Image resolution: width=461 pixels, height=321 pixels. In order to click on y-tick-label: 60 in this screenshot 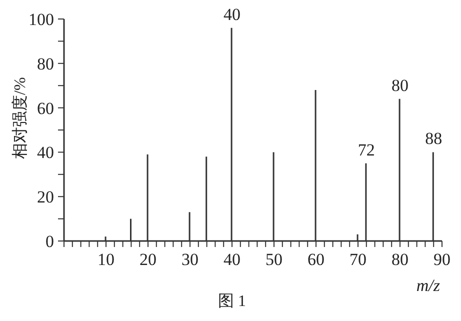, I will do `click(45, 108)`.